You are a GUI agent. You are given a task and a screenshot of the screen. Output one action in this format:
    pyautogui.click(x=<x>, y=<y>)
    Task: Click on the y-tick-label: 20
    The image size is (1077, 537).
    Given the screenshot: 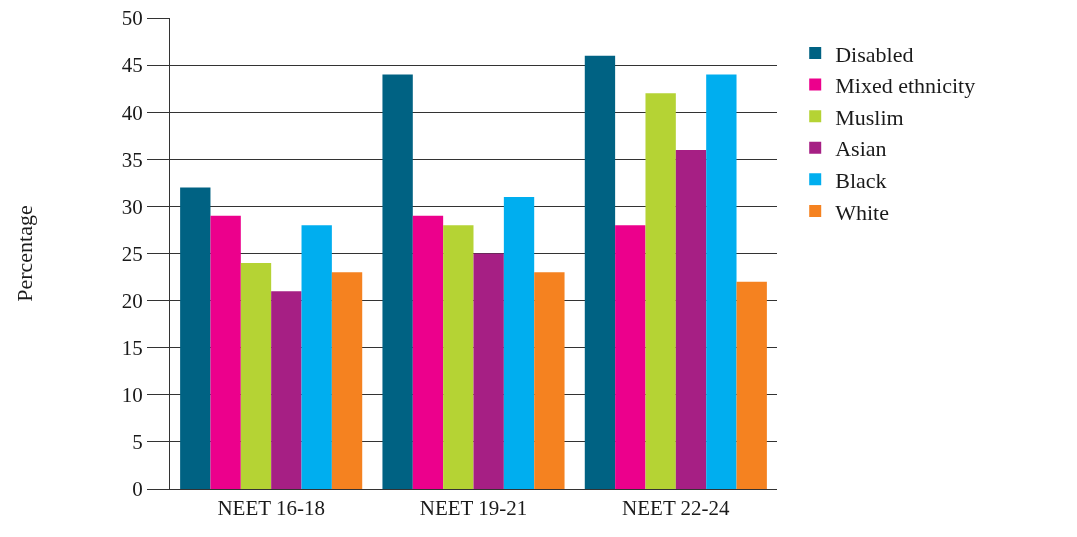 What is the action you would take?
    pyautogui.click(x=132, y=300)
    